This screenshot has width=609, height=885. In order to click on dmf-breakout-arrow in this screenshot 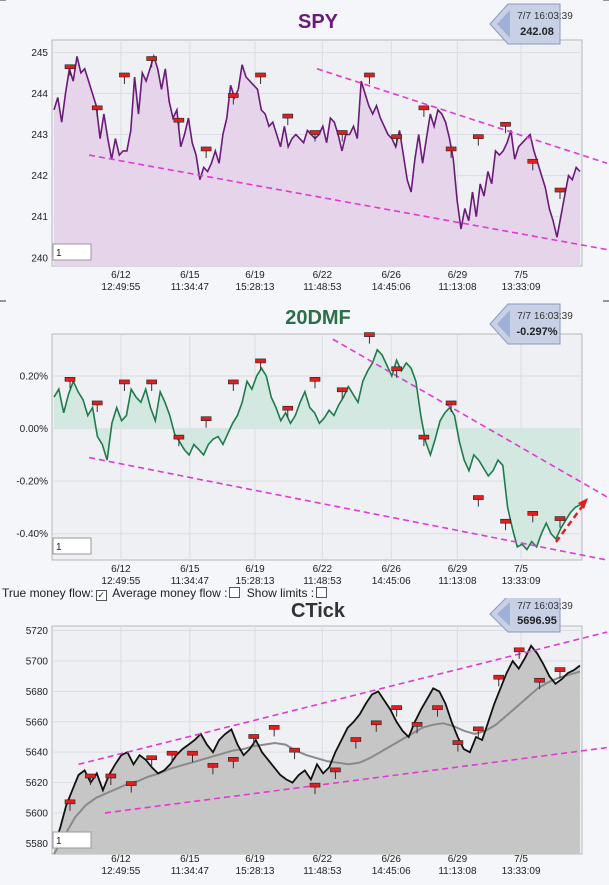, I will do `click(570, 523)`.